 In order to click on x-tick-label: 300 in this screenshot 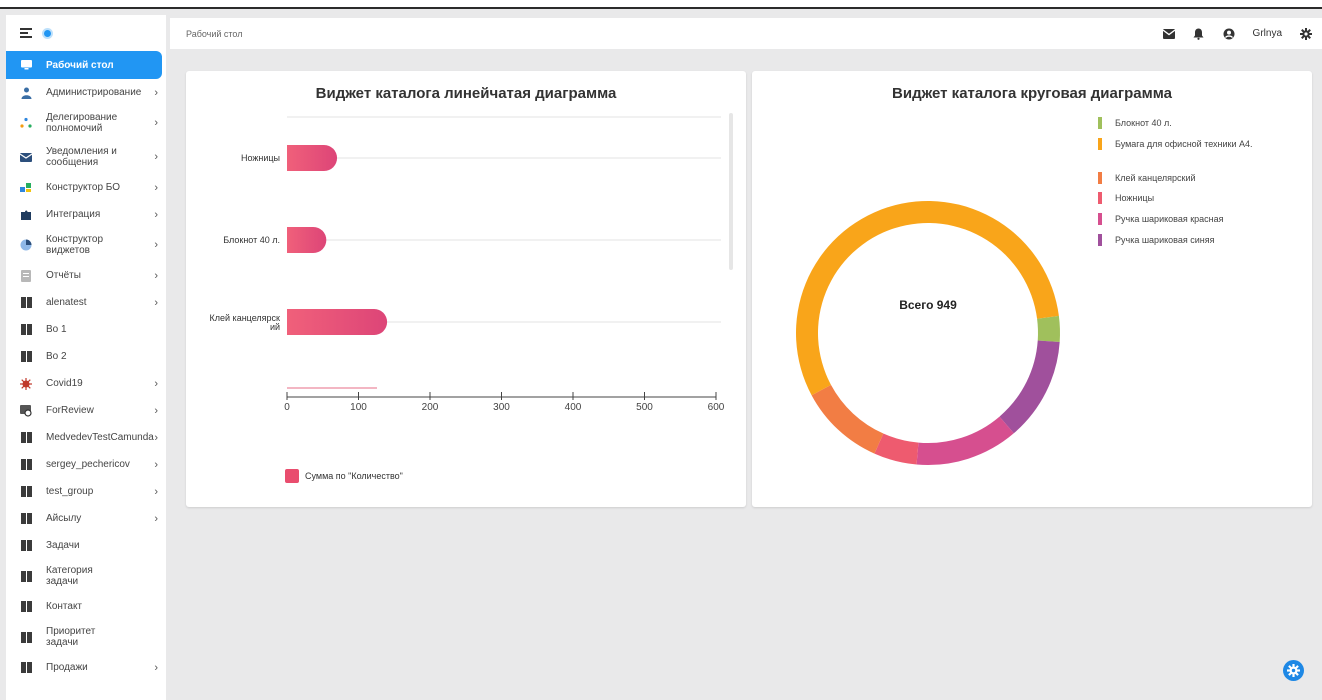, I will do `click(501, 407)`.